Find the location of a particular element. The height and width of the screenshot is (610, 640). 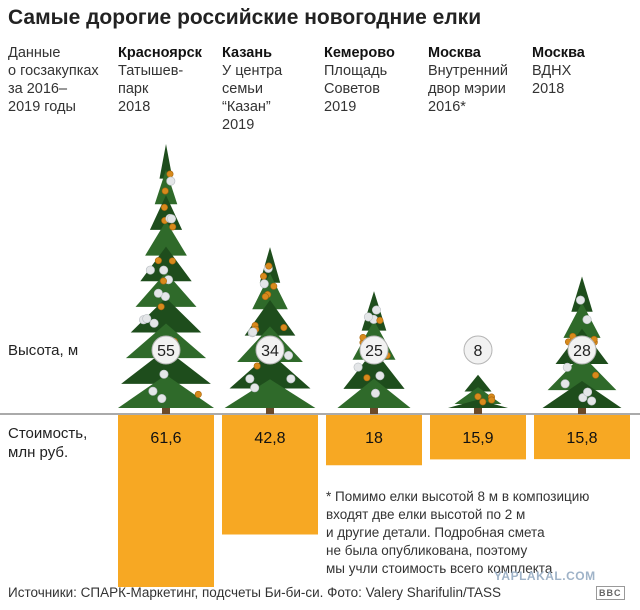

height-value-label: 55 is located at coordinates (166, 351).